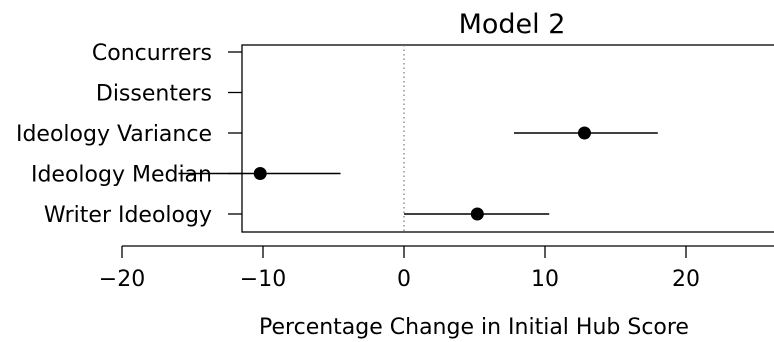 The width and height of the screenshot is (774, 342). What do you see at coordinates (404, 279) in the screenshot?
I see `x-tick-label: 0` at bounding box center [404, 279].